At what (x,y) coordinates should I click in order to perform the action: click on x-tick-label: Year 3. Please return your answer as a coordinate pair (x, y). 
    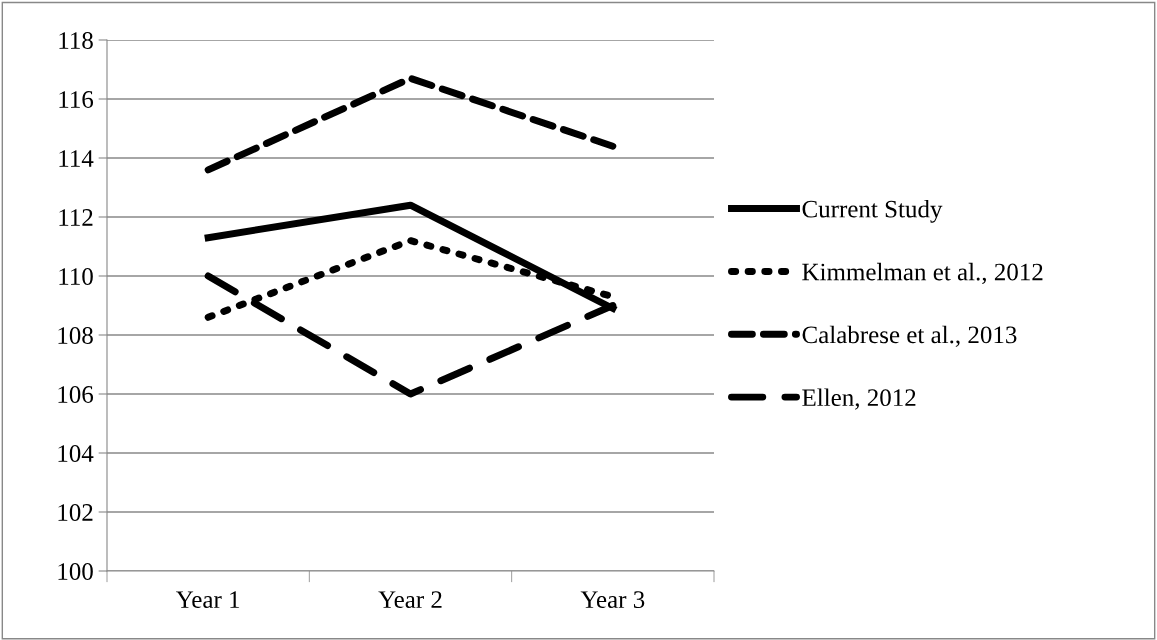
    Looking at the image, I should click on (612, 600).